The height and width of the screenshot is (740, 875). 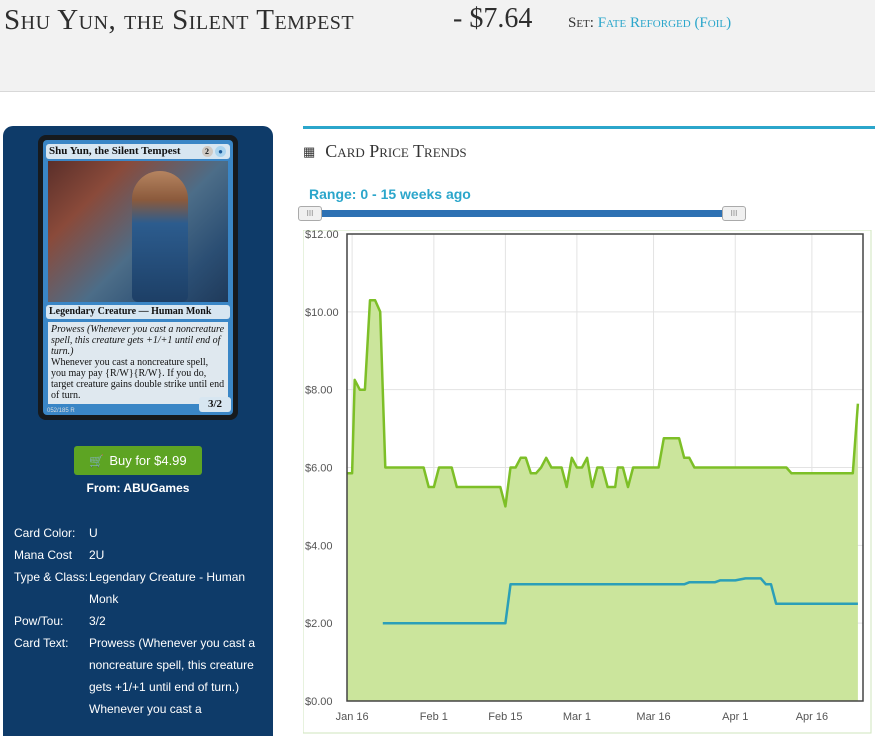 I want to click on x-tick-label: Mar 16, so click(x=653, y=717).